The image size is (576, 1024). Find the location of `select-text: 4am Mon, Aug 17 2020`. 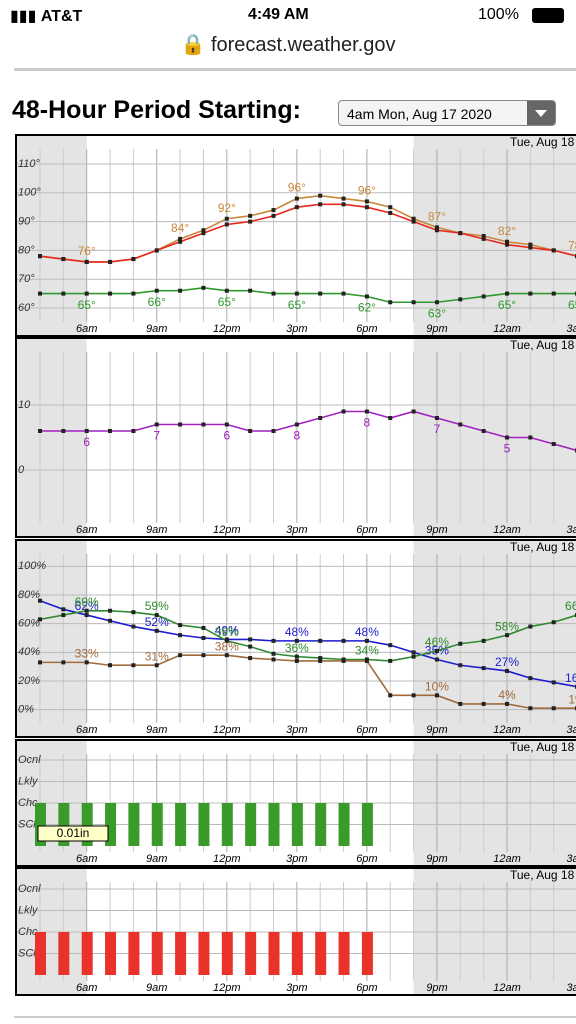

select-text: 4am Mon, Aug 17 2020 is located at coordinates (419, 114).